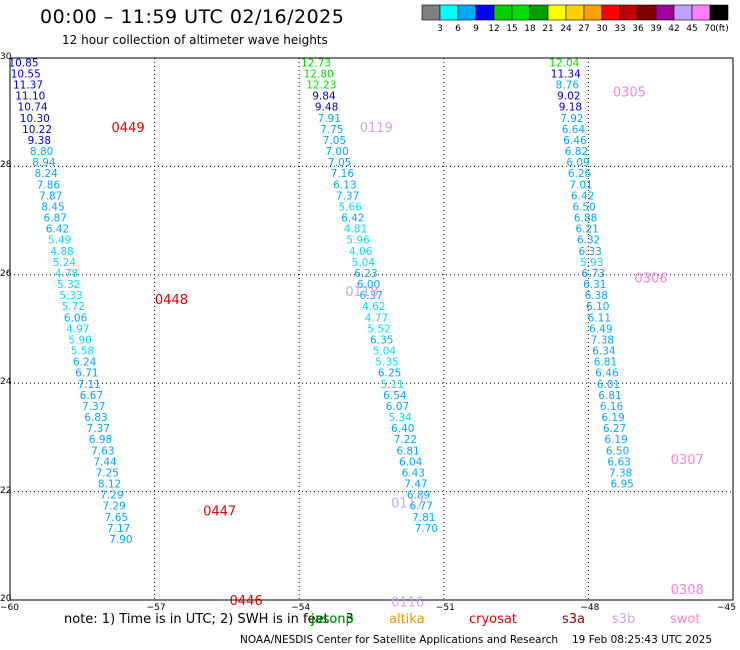 The width and height of the screenshot is (740, 650). What do you see at coordinates (332, 619) in the screenshot?
I see `sat-label-jason3: jason3` at bounding box center [332, 619].